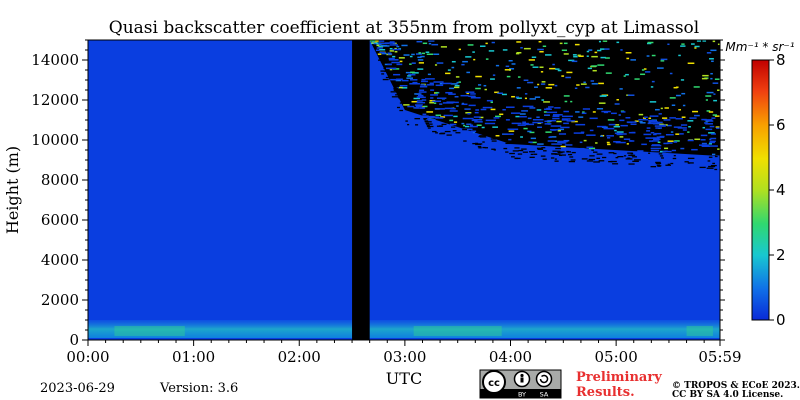 Image resolution: width=800 pixels, height=400 pixels. What do you see at coordinates (719, 357) in the screenshot?
I see `x-tick-label: 05:59` at bounding box center [719, 357].